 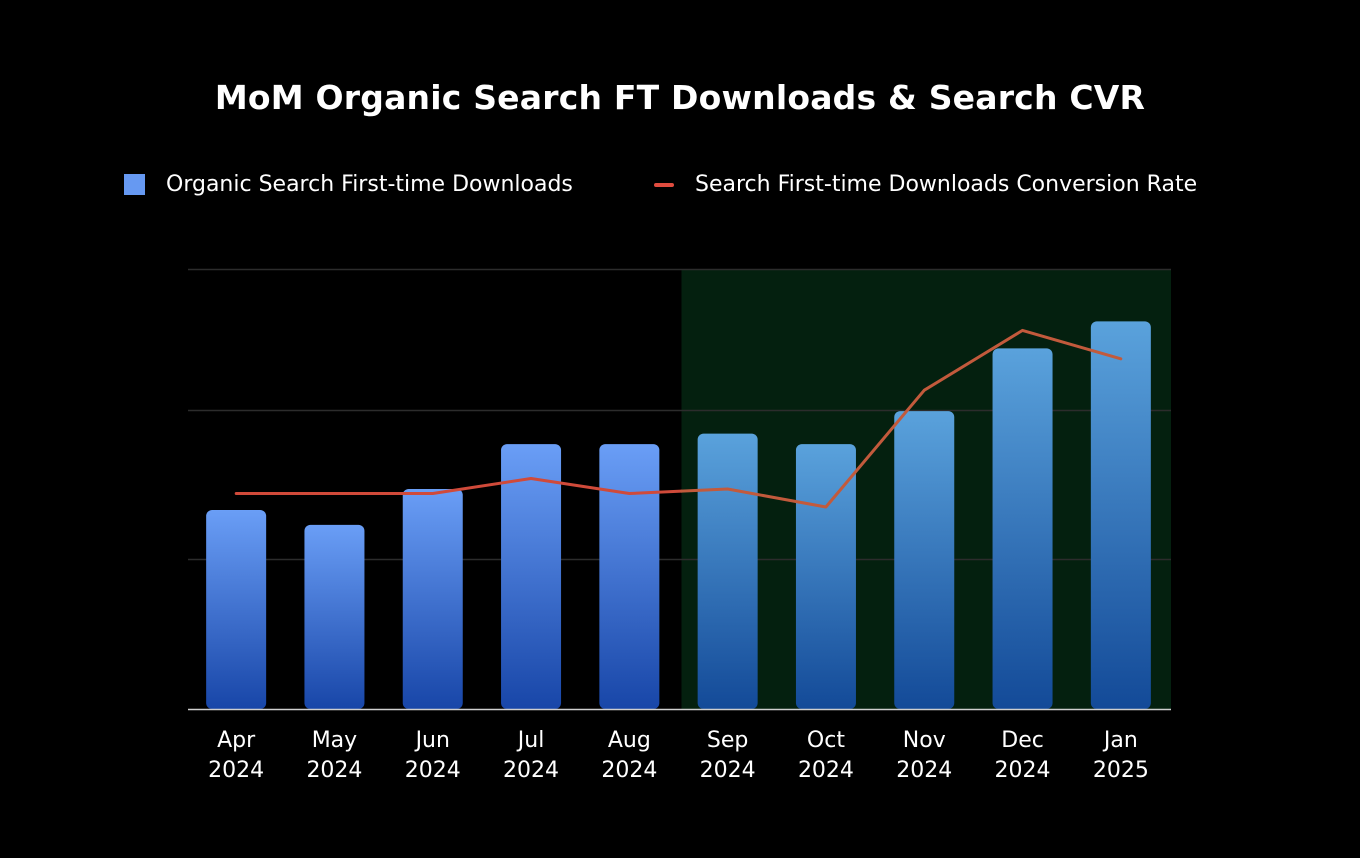 What do you see at coordinates (134, 184) in the screenshot?
I see `legend-swatch-bar-icon` at bounding box center [134, 184].